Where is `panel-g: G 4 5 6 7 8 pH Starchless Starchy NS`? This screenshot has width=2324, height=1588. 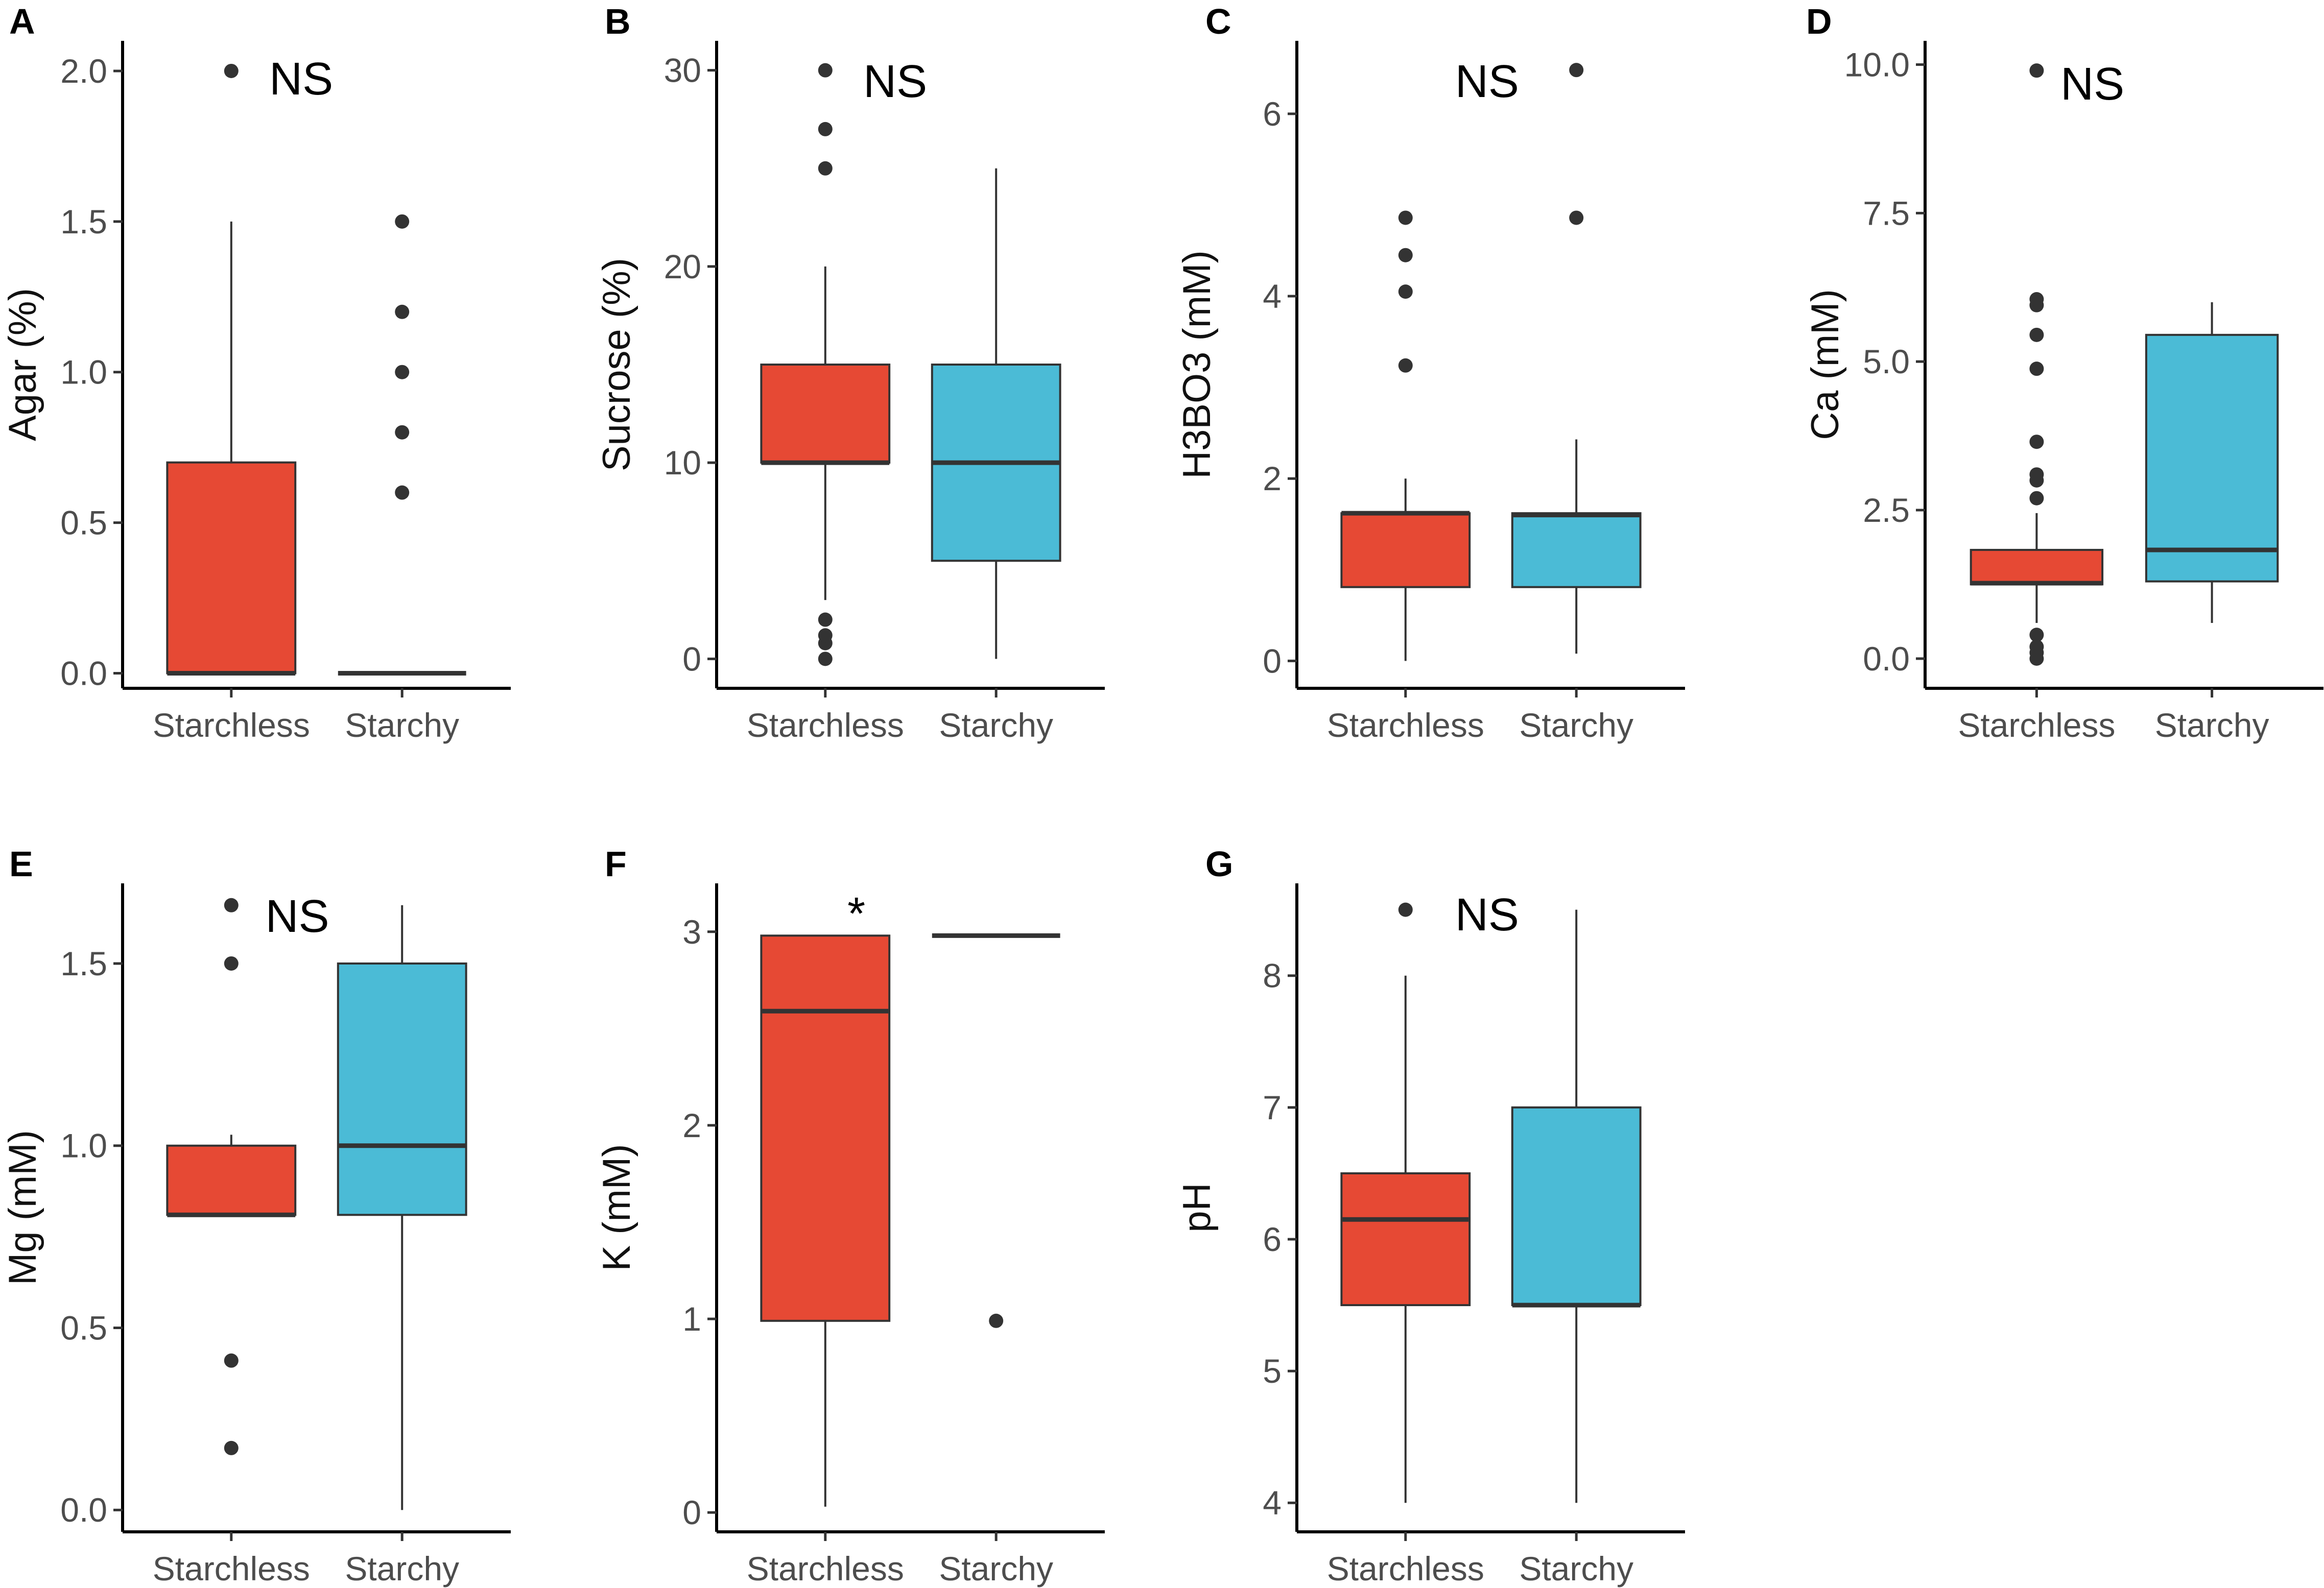 panel-g: G 4 5 6 7 8 pH Starchless Starchy NS is located at coordinates (1430, 1215).